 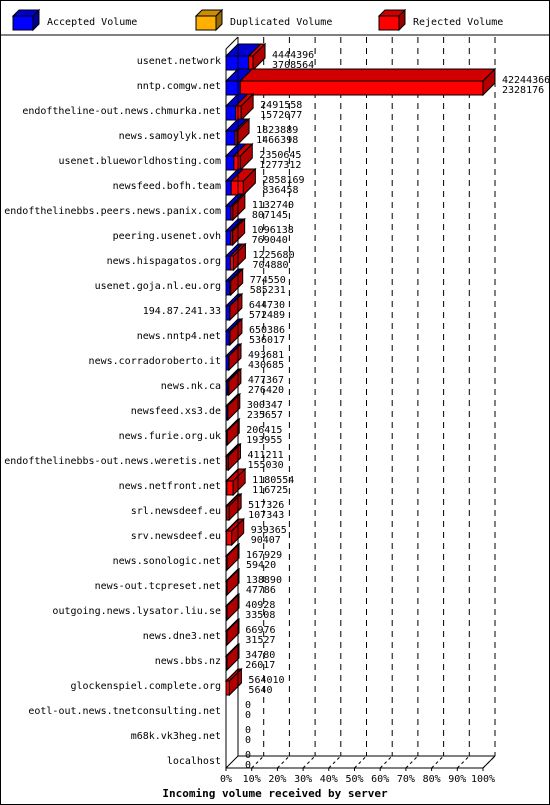 I want to click on accepted-value-label: 59420, so click(x=261, y=565).